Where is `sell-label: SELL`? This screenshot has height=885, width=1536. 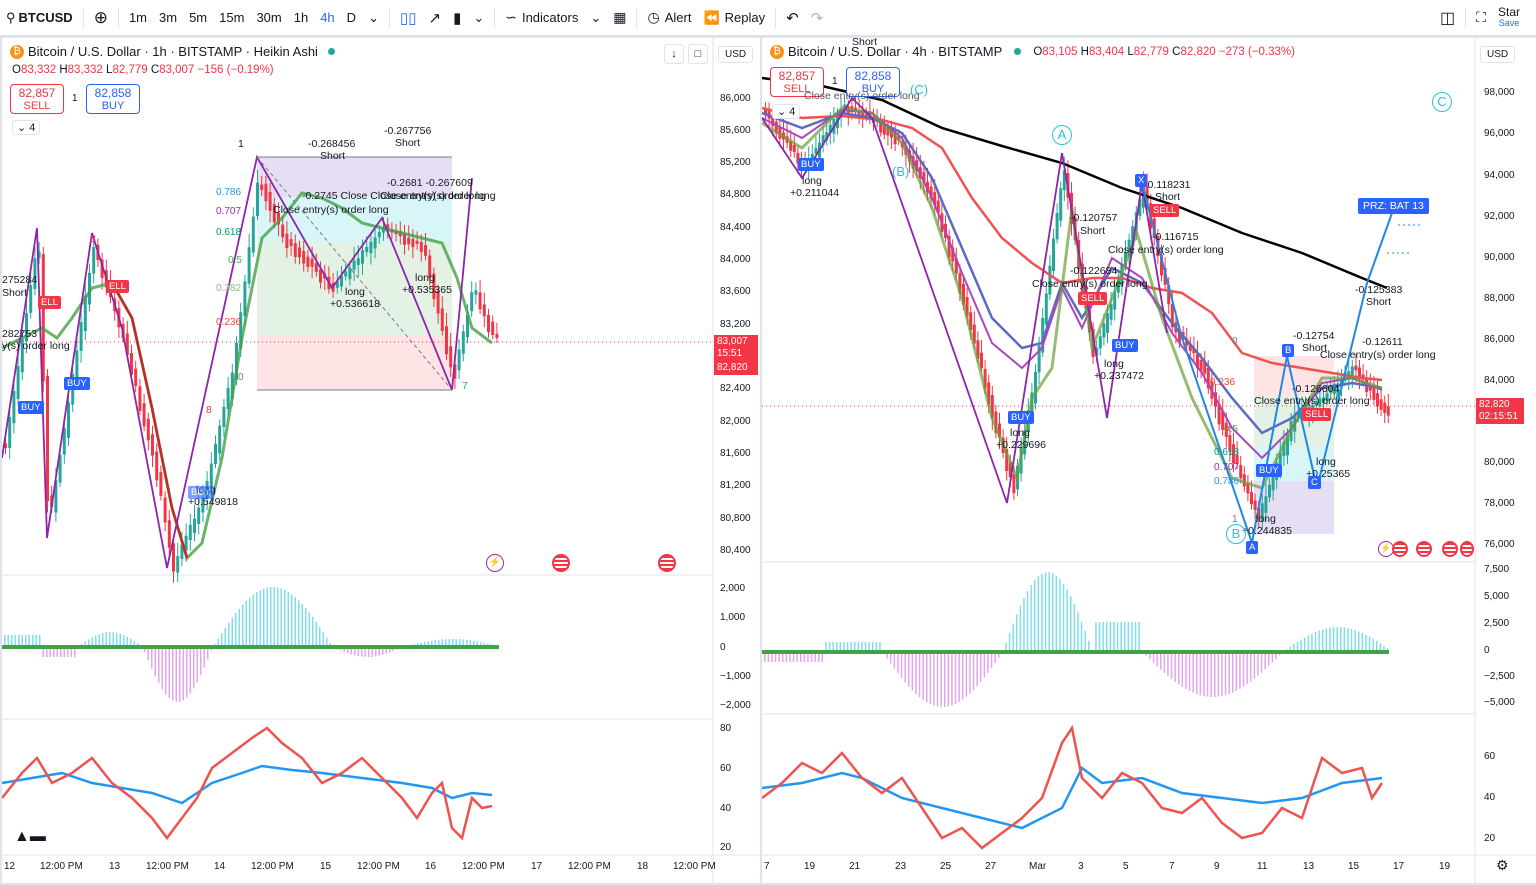
sell-label: SELL is located at coordinates (797, 89).